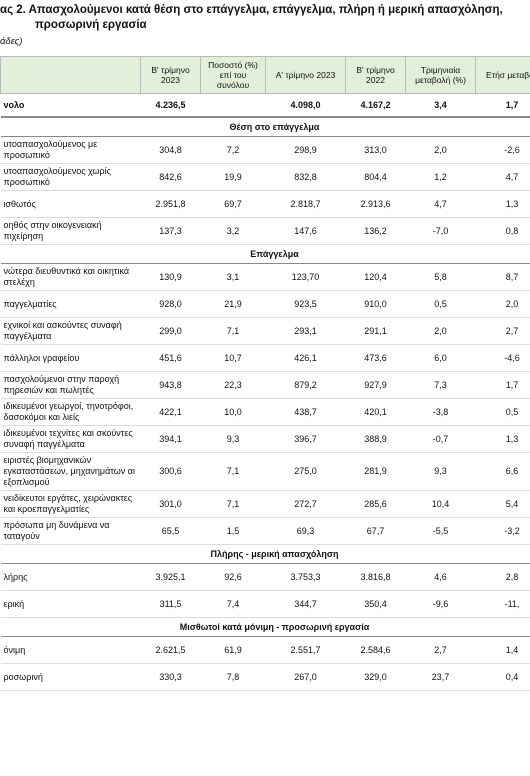  I want to click on cell: 1,4, so click(502, 650).